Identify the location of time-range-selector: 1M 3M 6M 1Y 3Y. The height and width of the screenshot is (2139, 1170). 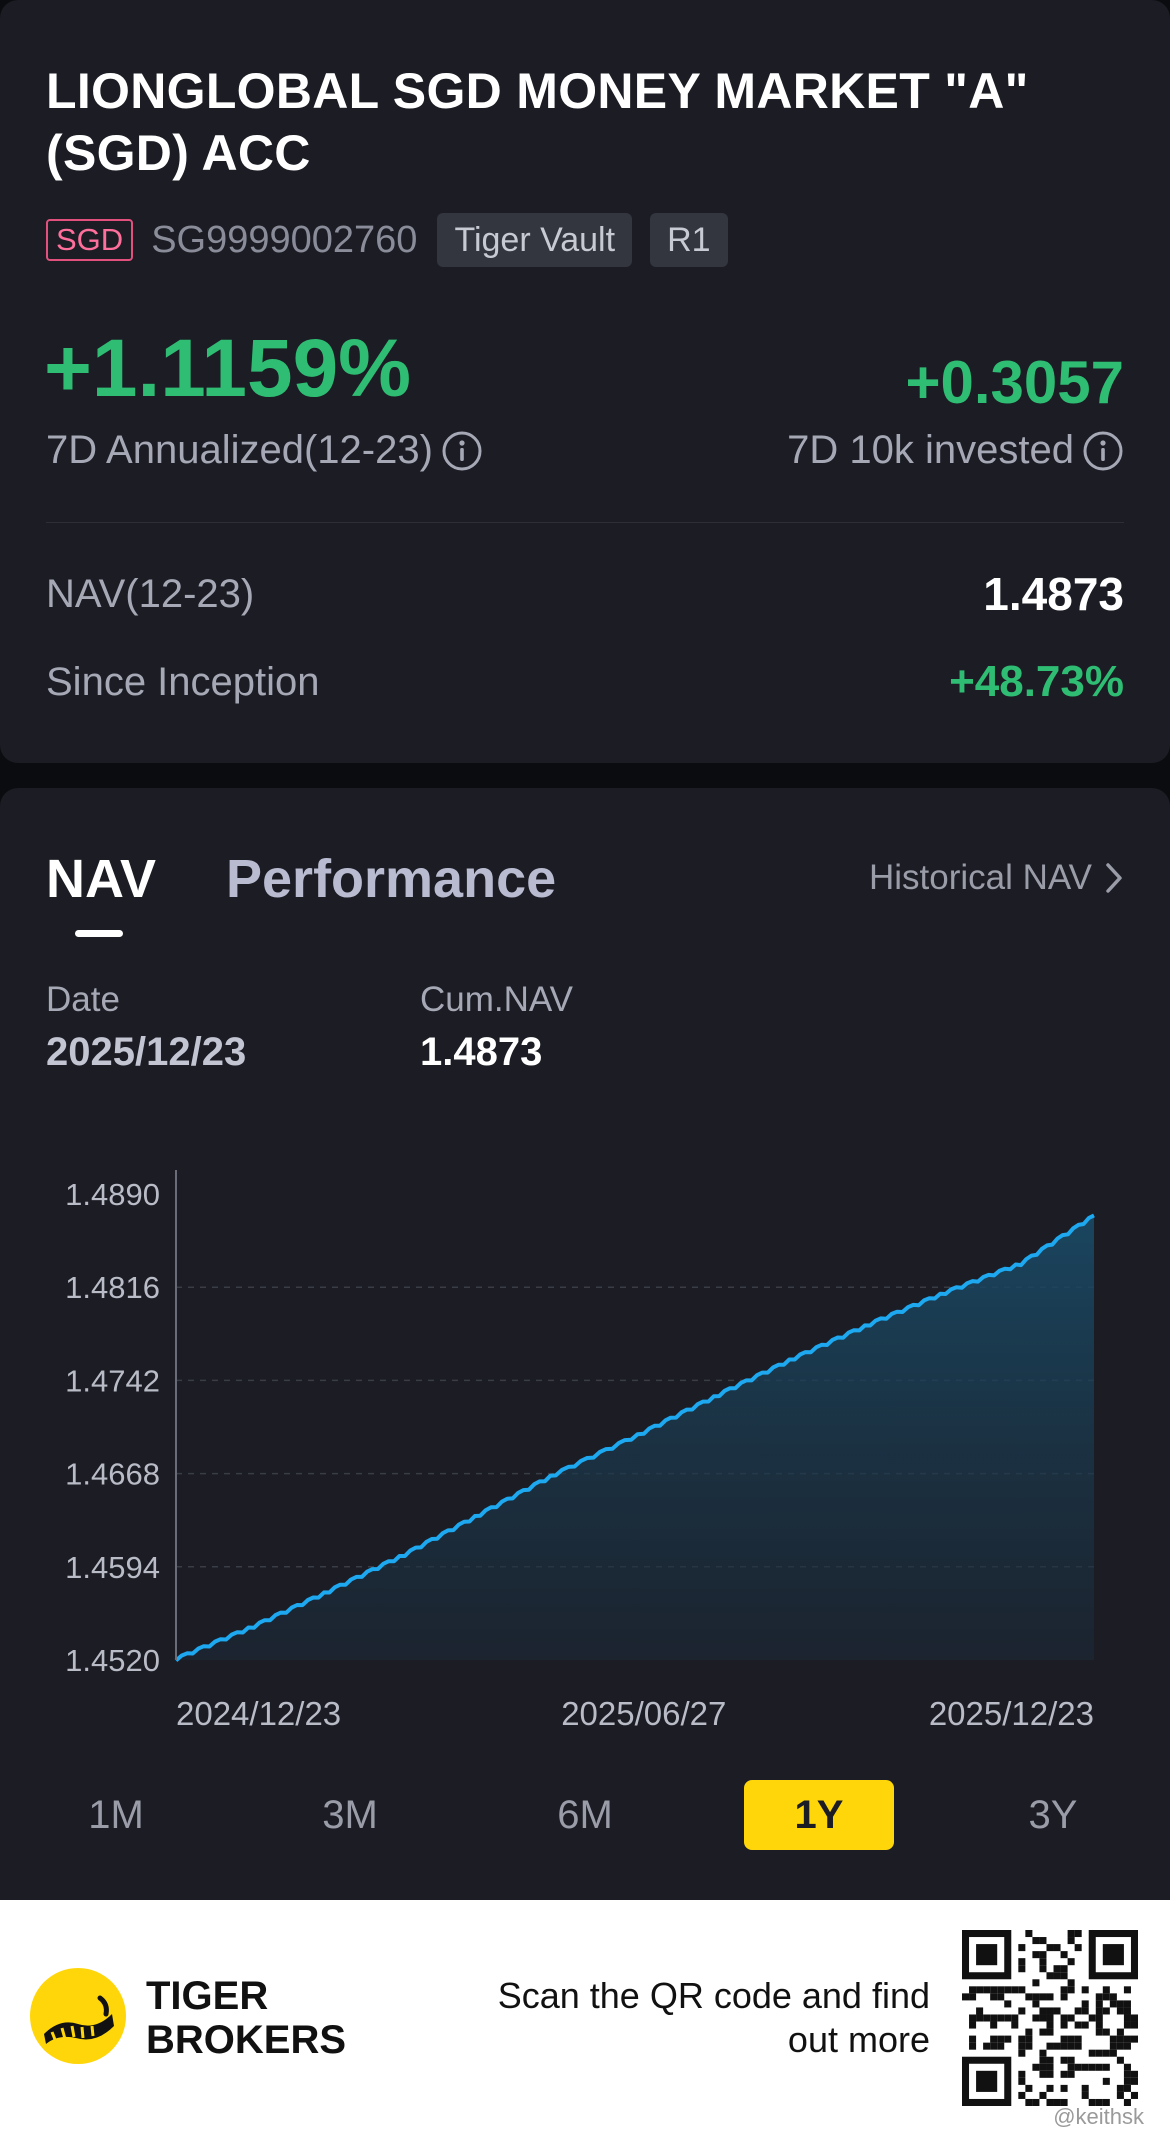
(585, 1815).